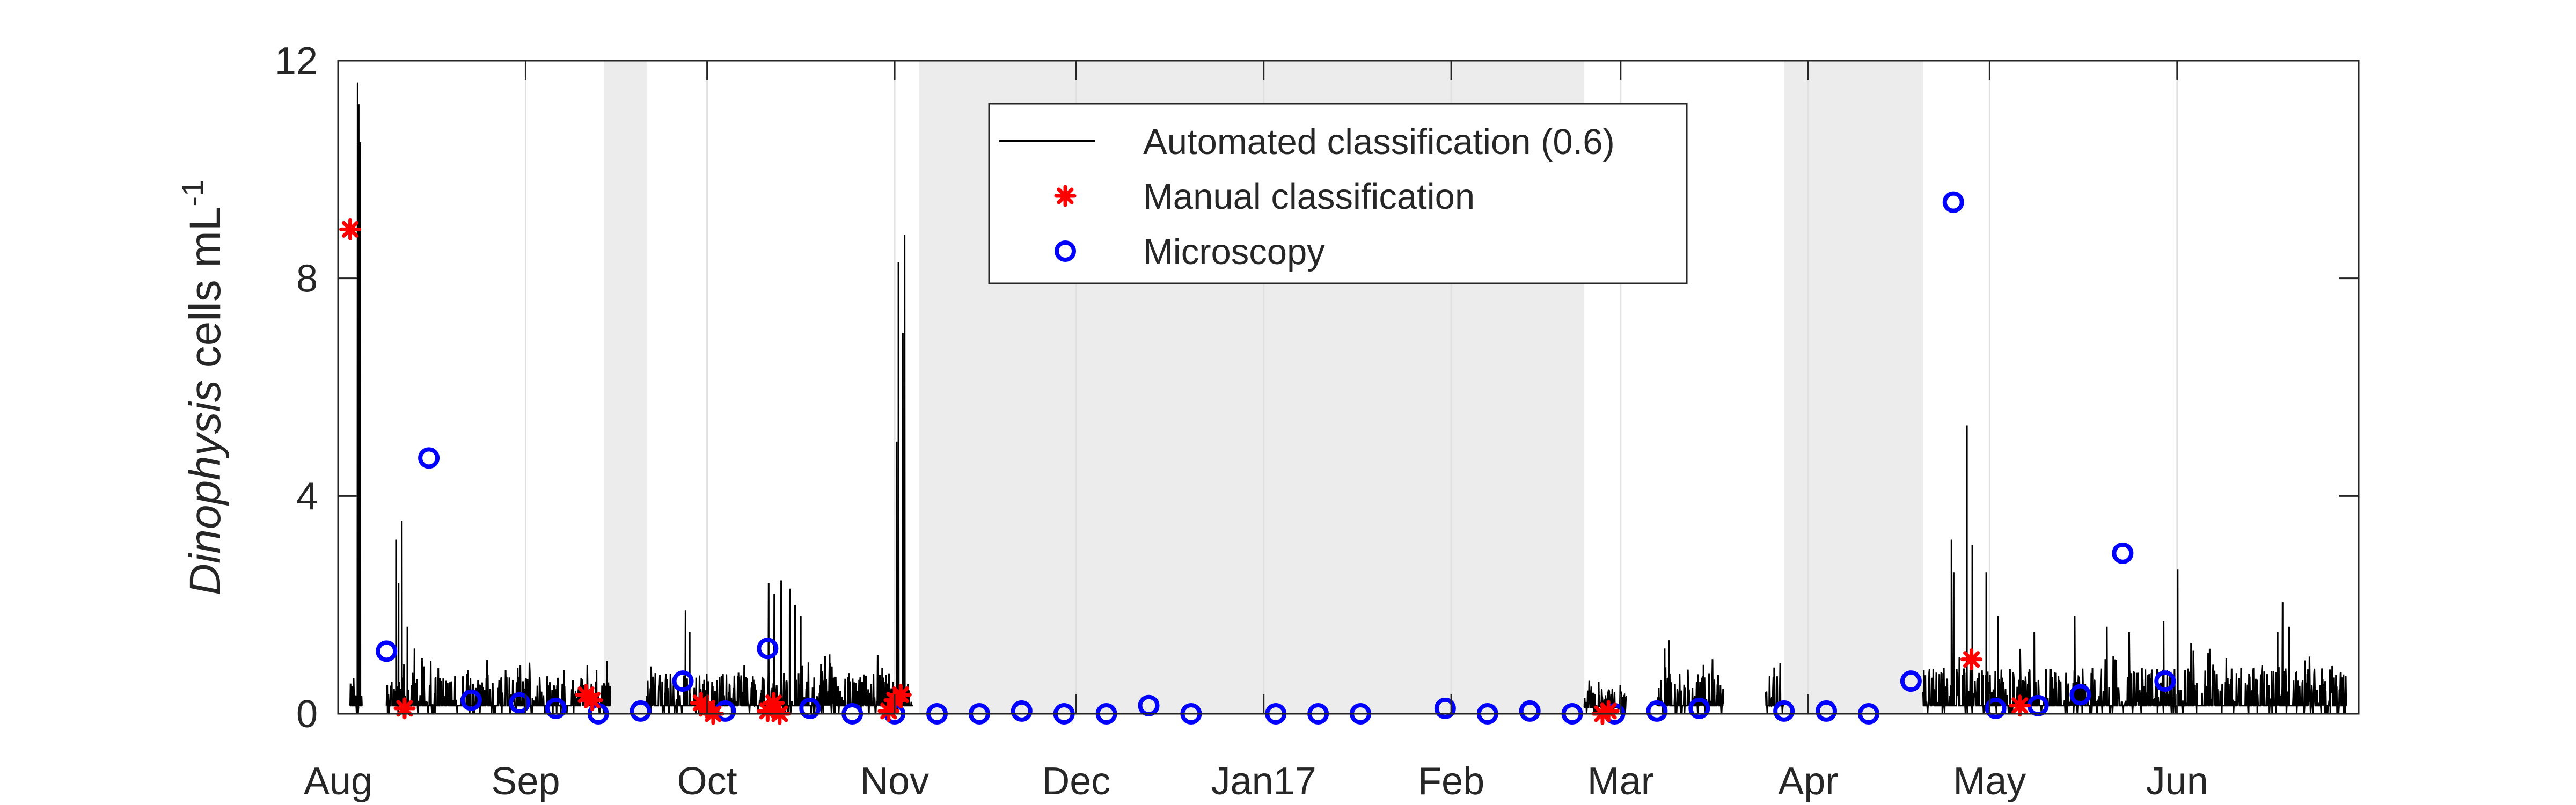  Describe the element at coordinates (1065, 251) in the screenshot. I see `legend-circle-swatch` at that location.